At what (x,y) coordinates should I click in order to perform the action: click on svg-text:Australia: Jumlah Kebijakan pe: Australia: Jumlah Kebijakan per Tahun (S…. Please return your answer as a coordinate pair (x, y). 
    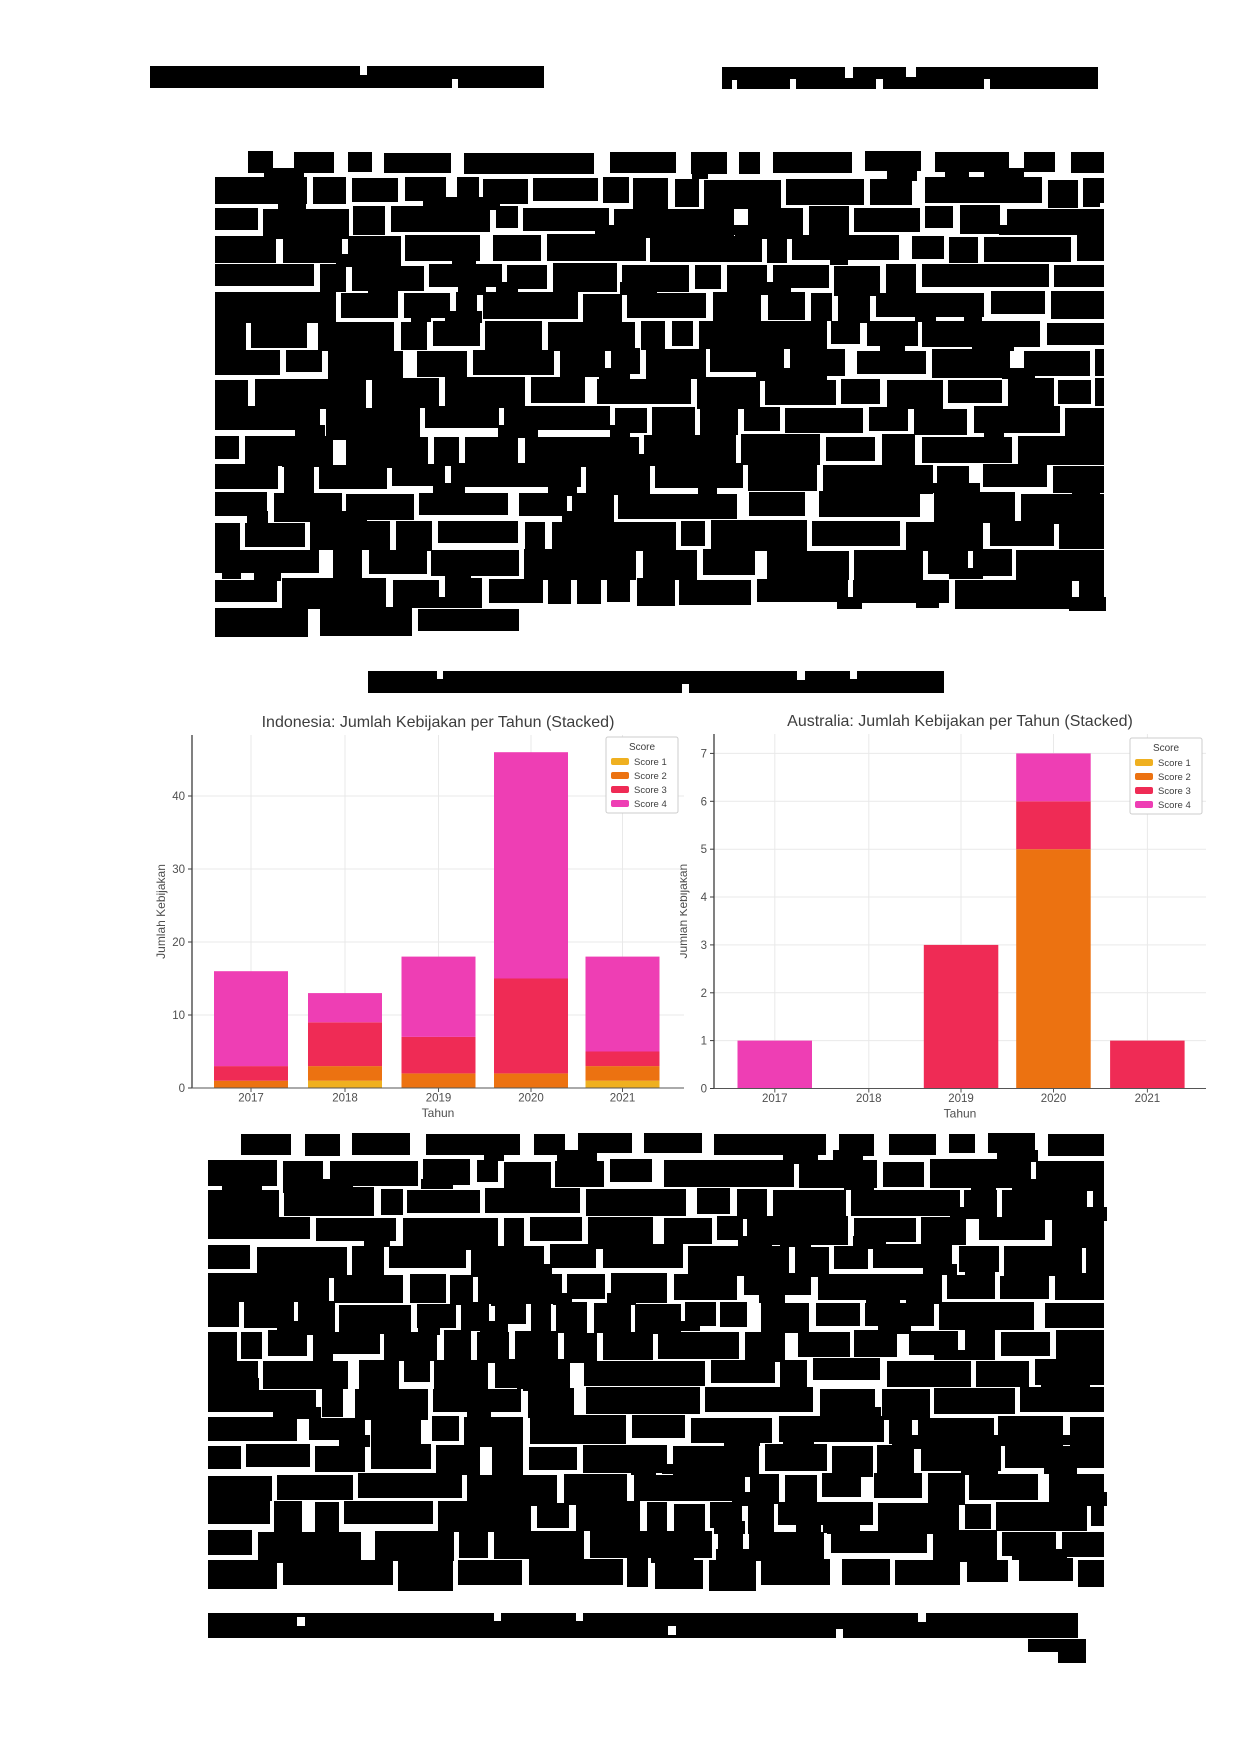
    Looking at the image, I should click on (960, 721).